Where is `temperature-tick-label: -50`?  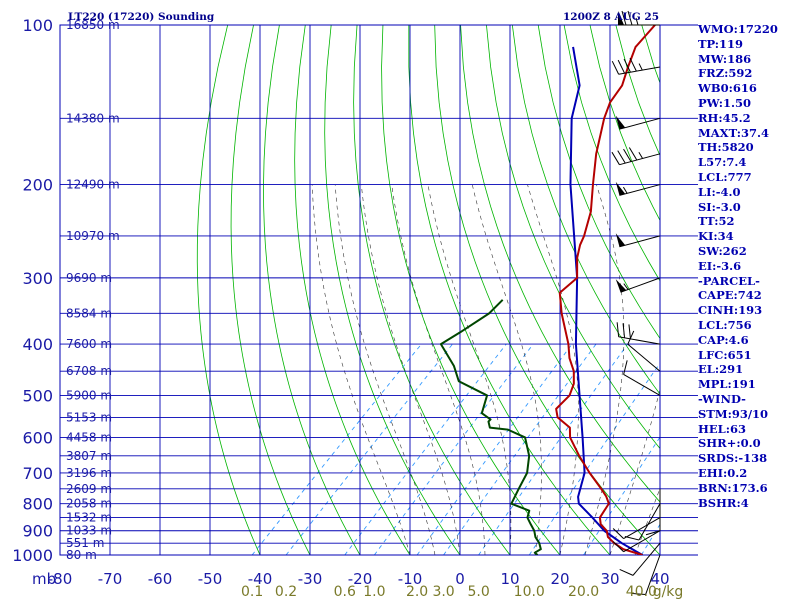
temperature-tick-label: -50 is located at coordinates (210, 579).